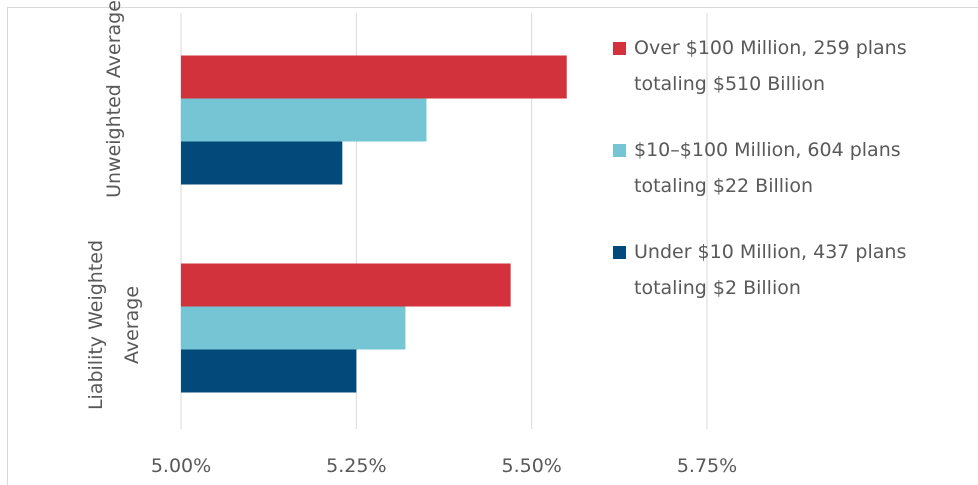 The width and height of the screenshot is (978, 485). Describe the element at coordinates (531, 466) in the screenshot. I see `x-tick-label: 5.50%` at that location.